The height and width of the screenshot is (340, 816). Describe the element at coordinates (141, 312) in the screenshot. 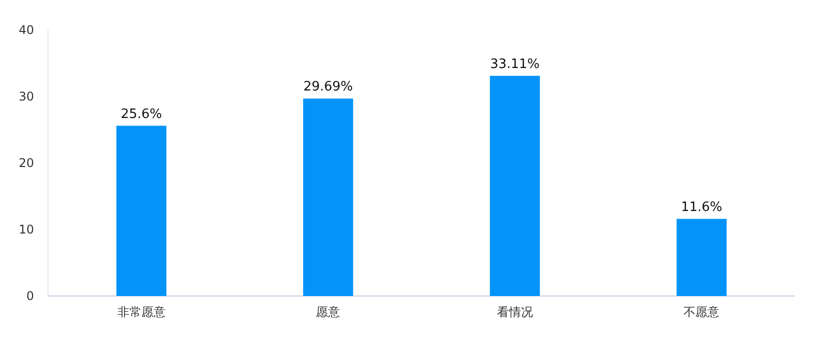

I see `x-tick-label: 非常愿意` at that location.